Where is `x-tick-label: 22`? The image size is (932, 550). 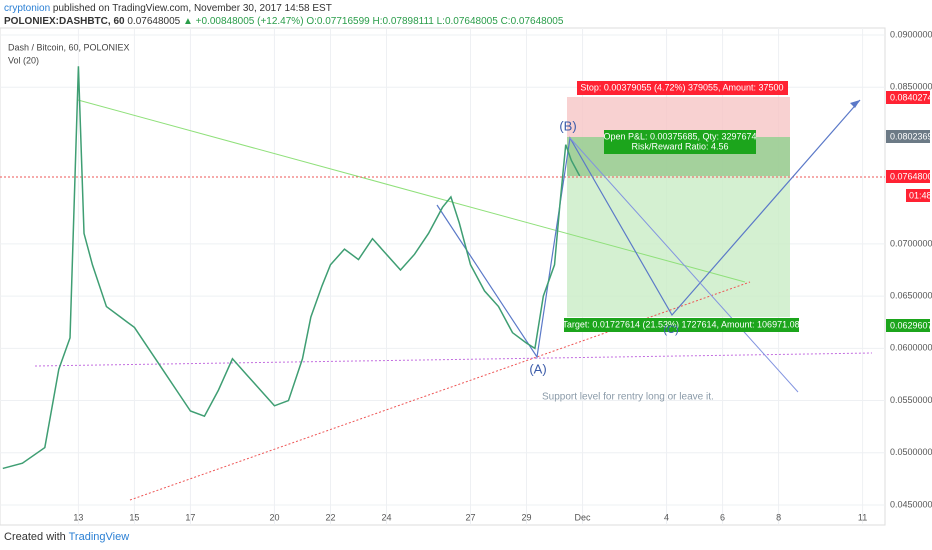
x-tick-label: 22 is located at coordinates (330, 517).